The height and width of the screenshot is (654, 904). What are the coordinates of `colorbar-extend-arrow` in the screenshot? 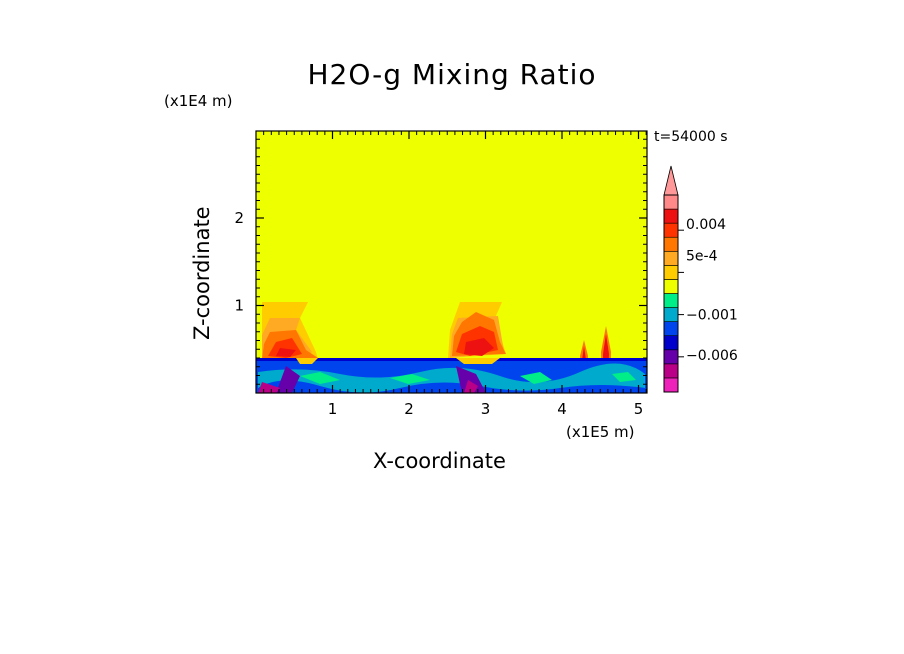 It's located at (671, 180).